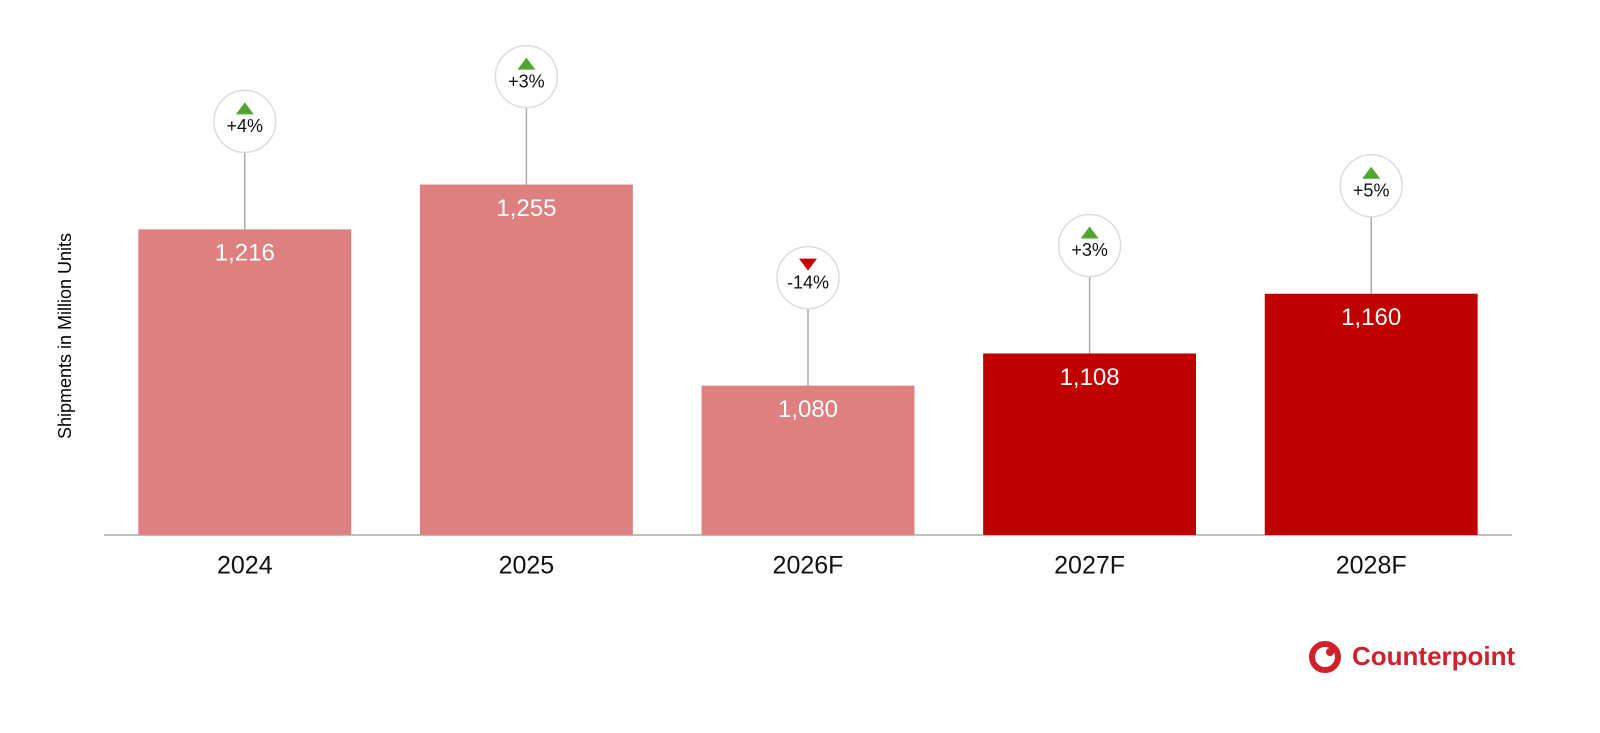 Image resolution: width=1600 pixels, height=733 pixels. What do you see at coordinates (808, 566) in the screenshot?
I see `x-tick-label: 2026F` at bounding box center [808, 566].